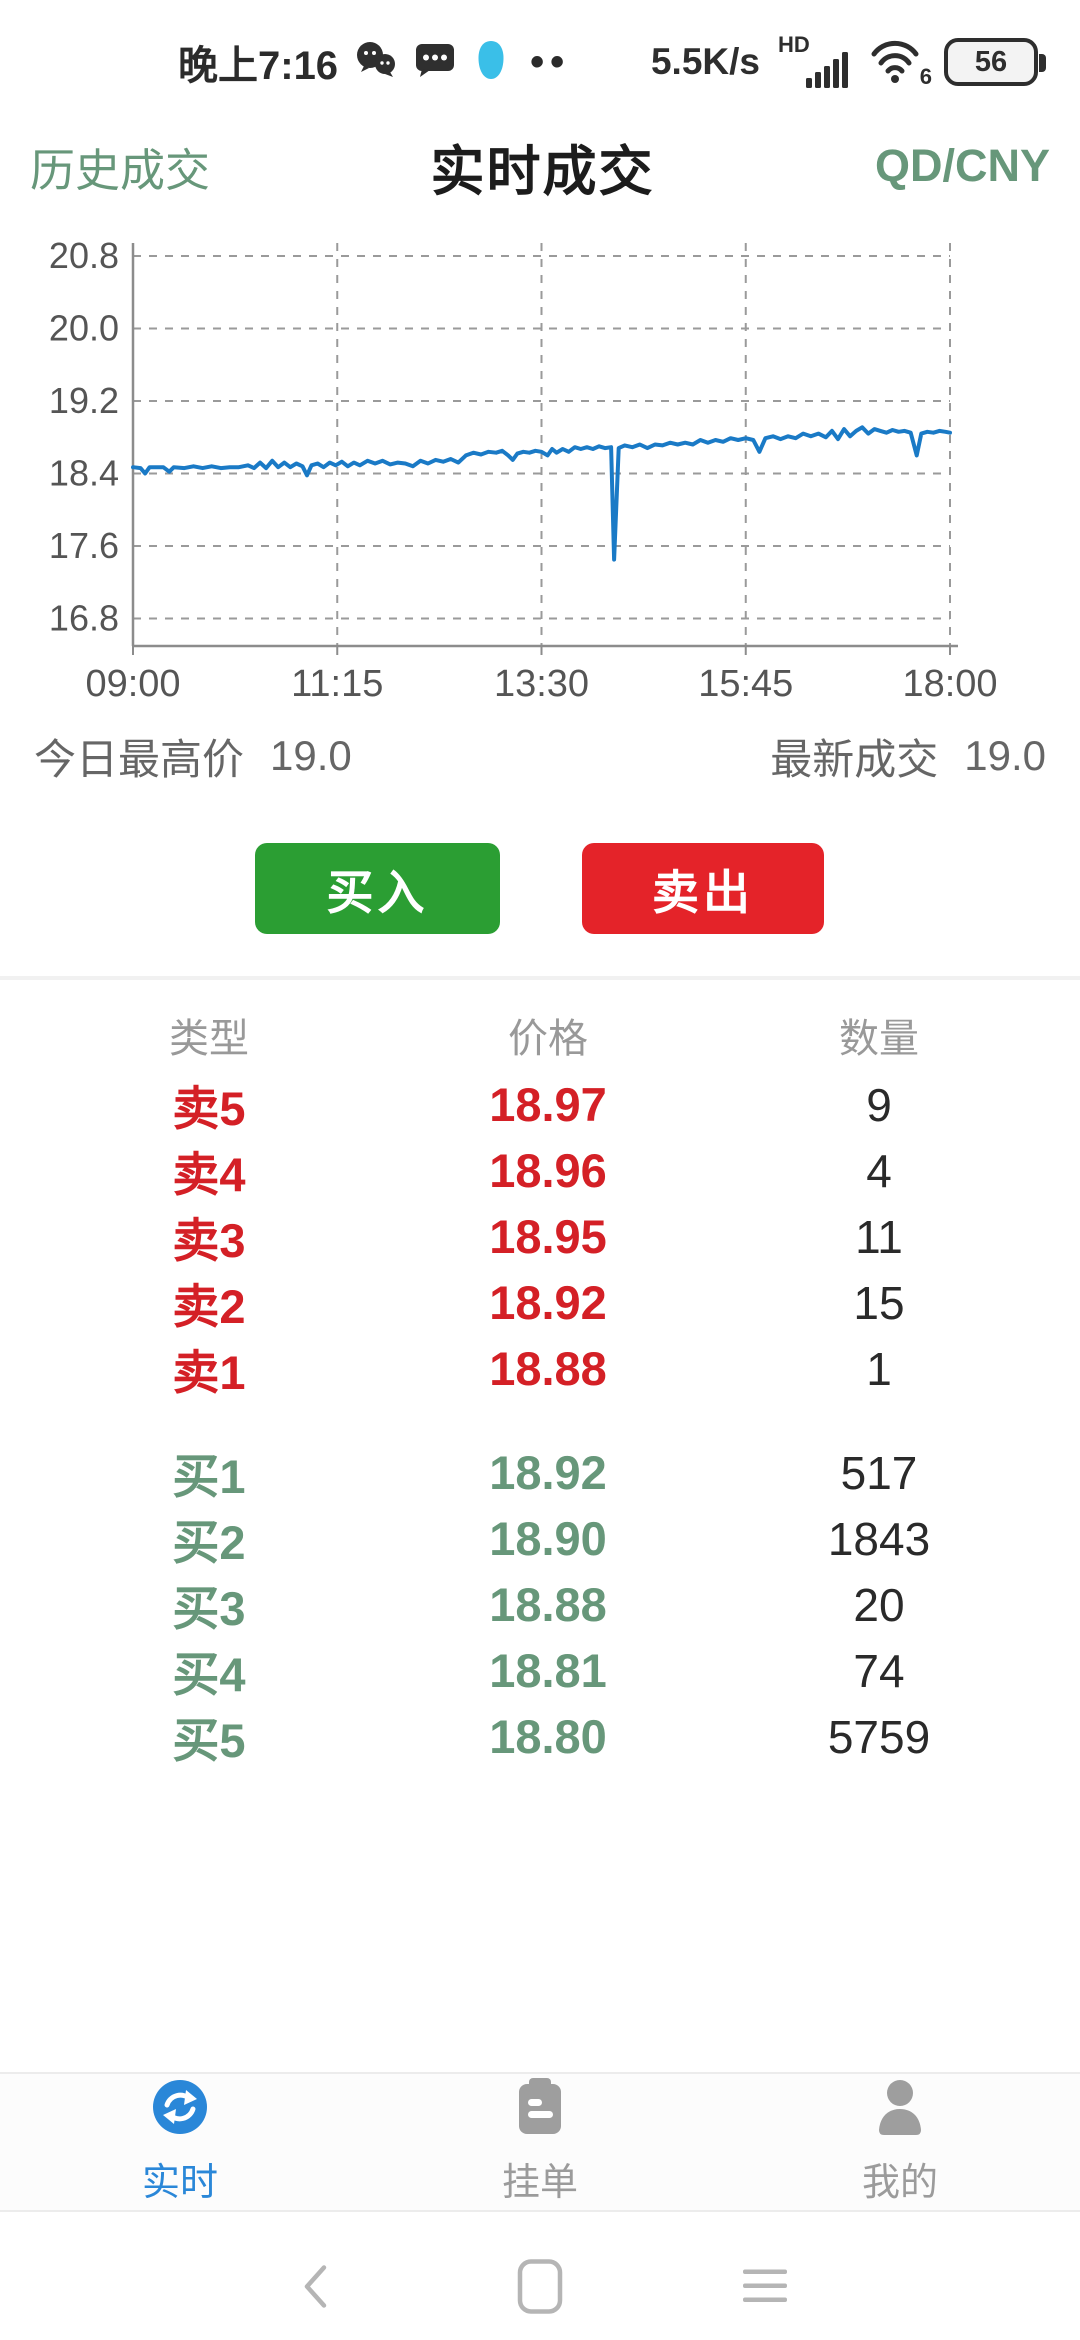  I want to click on latest-trade: 最新成交 19.0, so click(908, 756).